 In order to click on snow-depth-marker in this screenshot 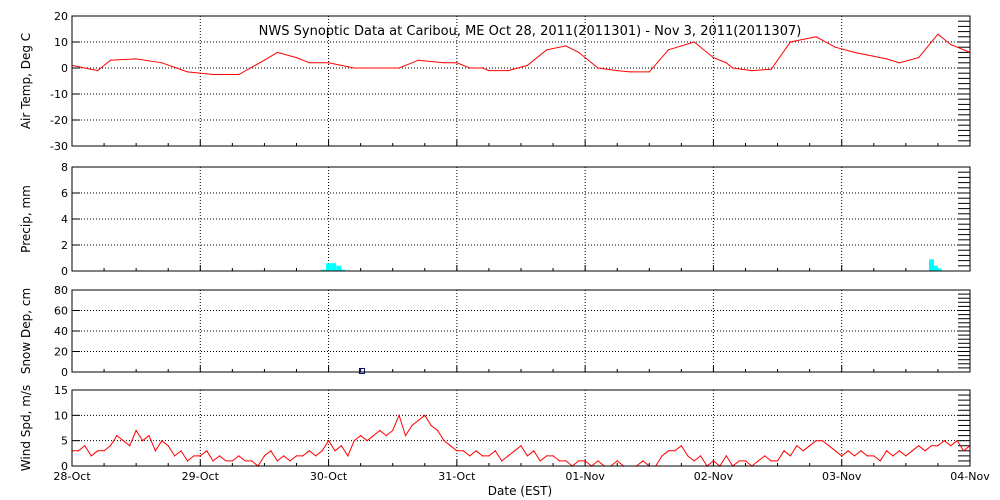, I will do `click(361, 370)`.